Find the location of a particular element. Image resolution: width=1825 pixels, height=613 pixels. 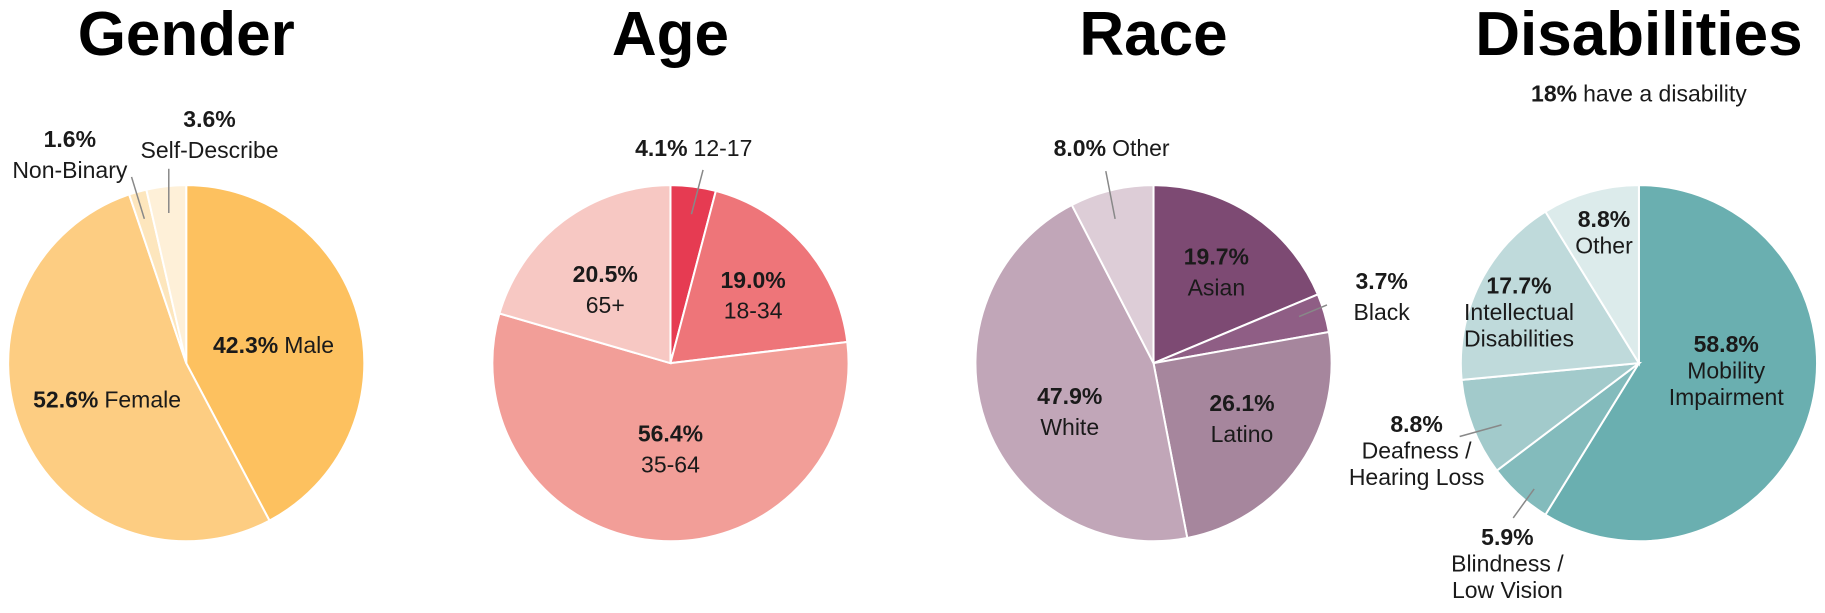

slice-value-label: 52.6% is located at coordinates (65, 400).